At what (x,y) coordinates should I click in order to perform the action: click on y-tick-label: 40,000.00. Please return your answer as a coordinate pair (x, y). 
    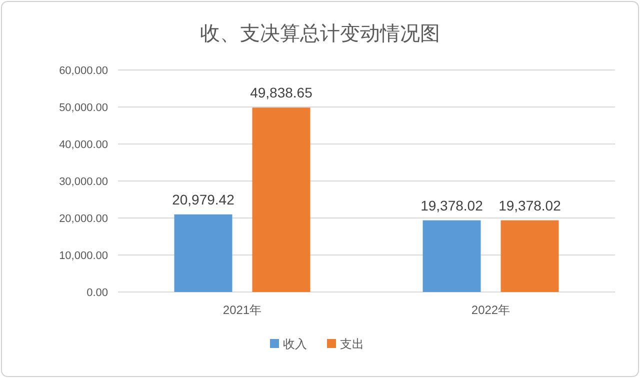
    Looking at the image, I should click on (83, 145).